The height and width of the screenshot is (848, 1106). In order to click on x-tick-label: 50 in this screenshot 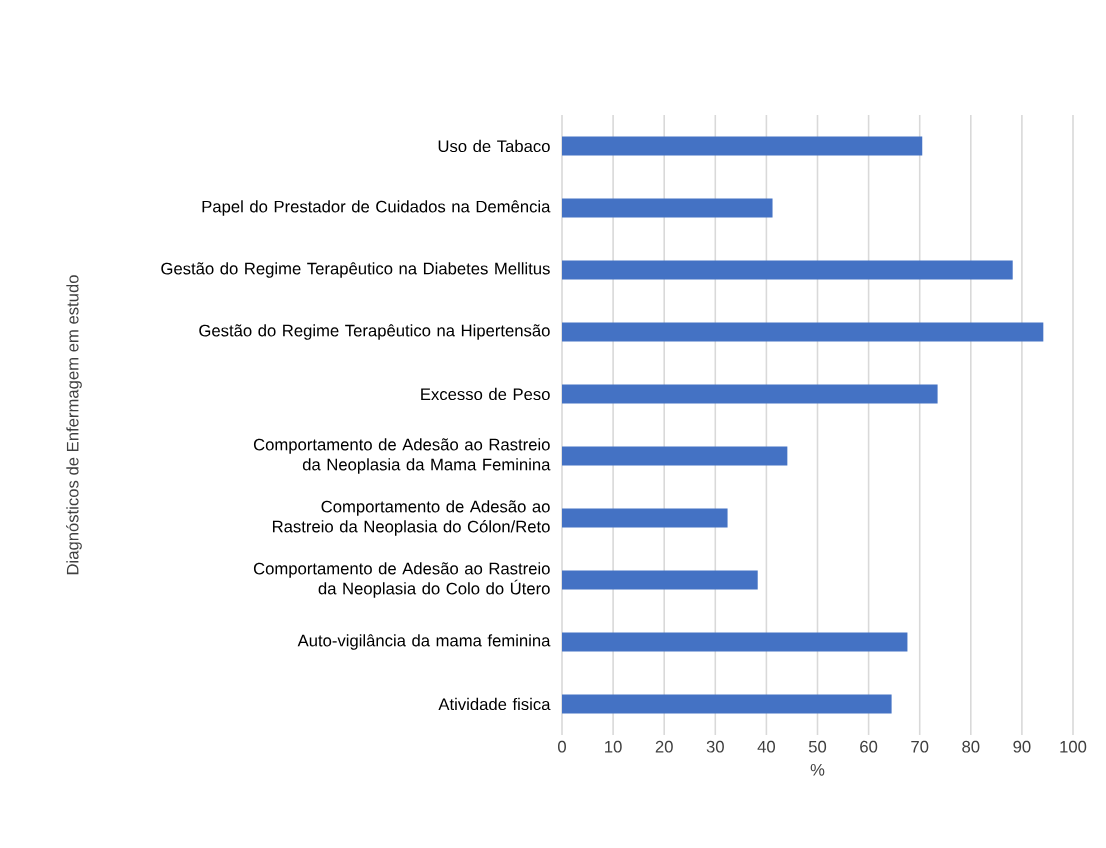, I will do `click(817, 746)`.